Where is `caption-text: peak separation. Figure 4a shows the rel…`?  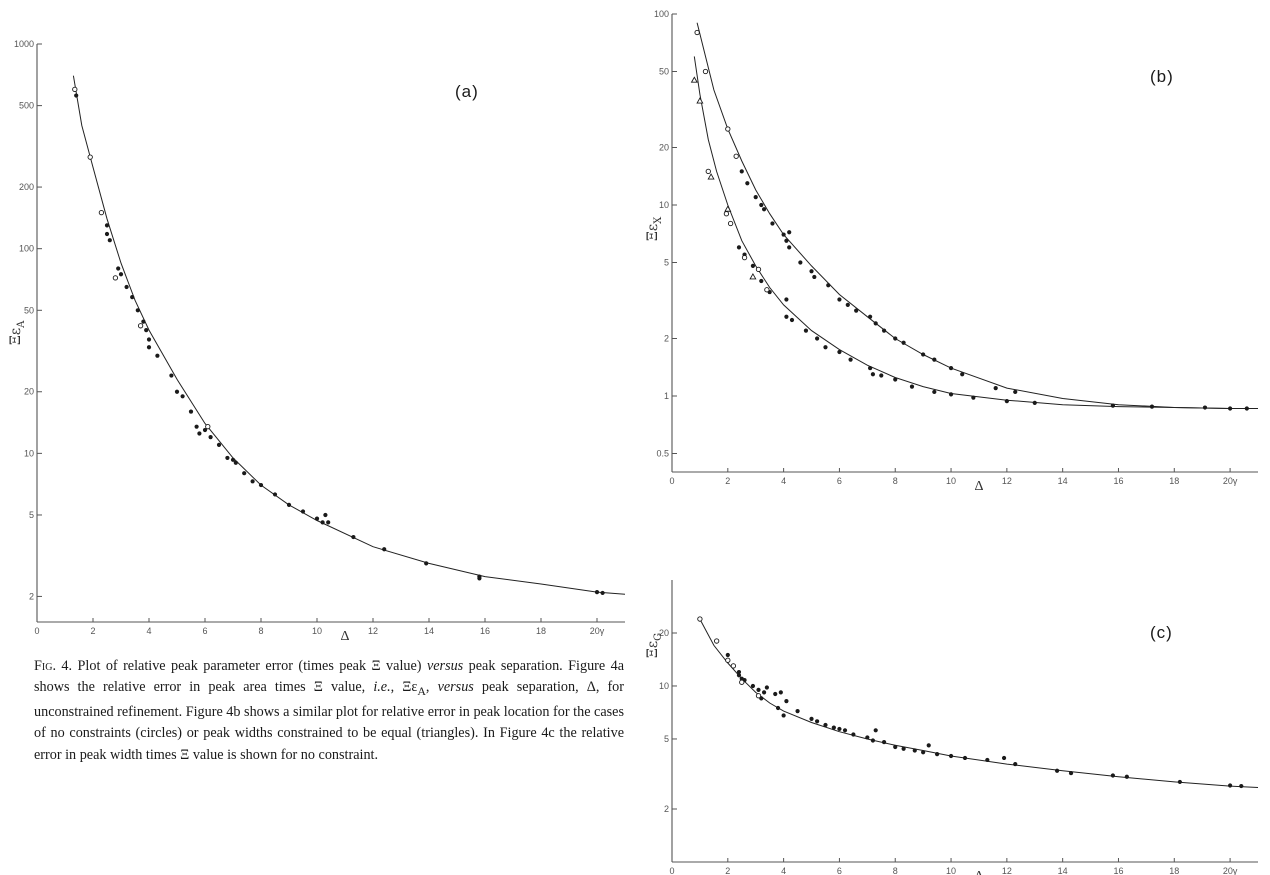 caption-text: peak separation. Figure 4a shows the rel… is located at coordinates (329, 677).